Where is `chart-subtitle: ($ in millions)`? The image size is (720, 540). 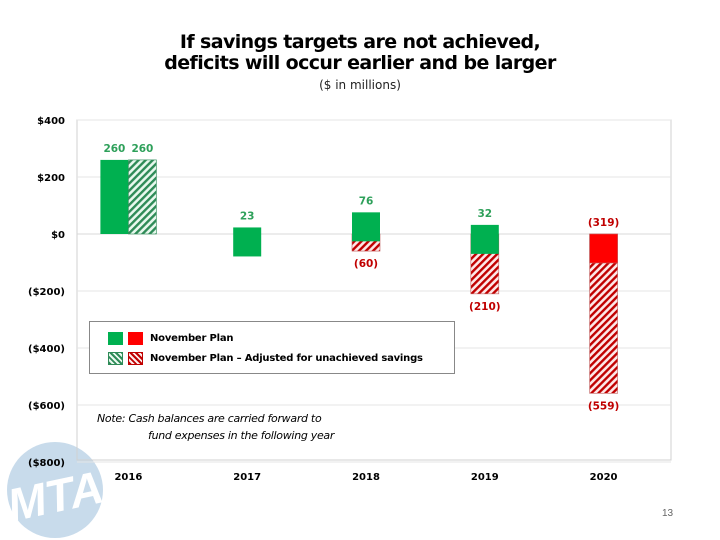
chart-subtitle: ($ in millions) is located at coordinates (360, 85).